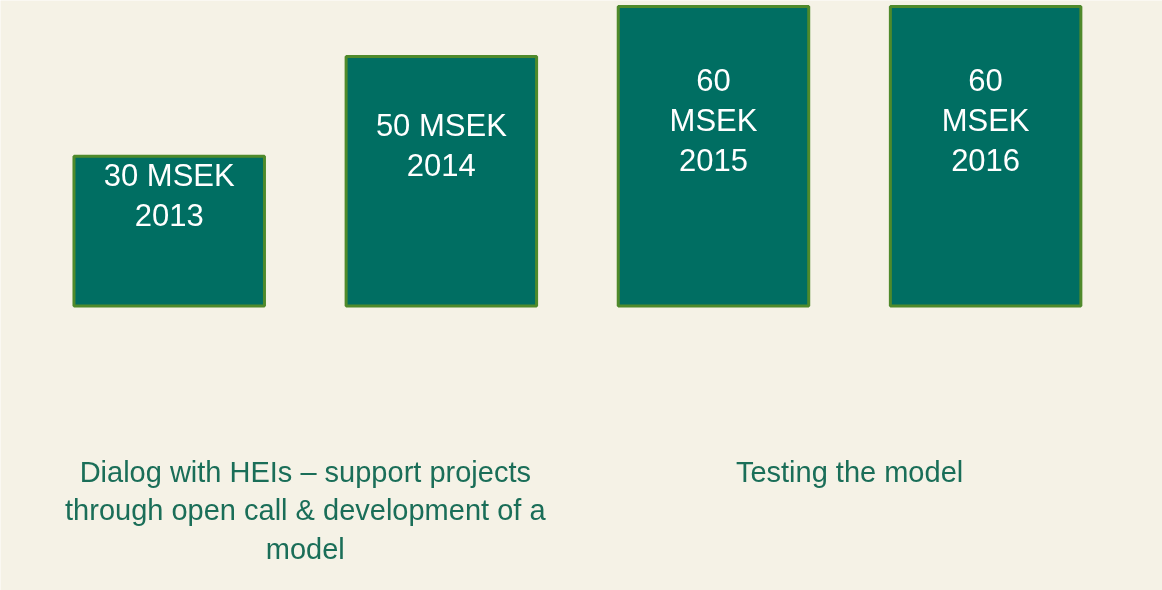 The height and width of the screenshot is (590, 1162). I want to click on data-label: 60 MSEK 2016, so click(985, 120).